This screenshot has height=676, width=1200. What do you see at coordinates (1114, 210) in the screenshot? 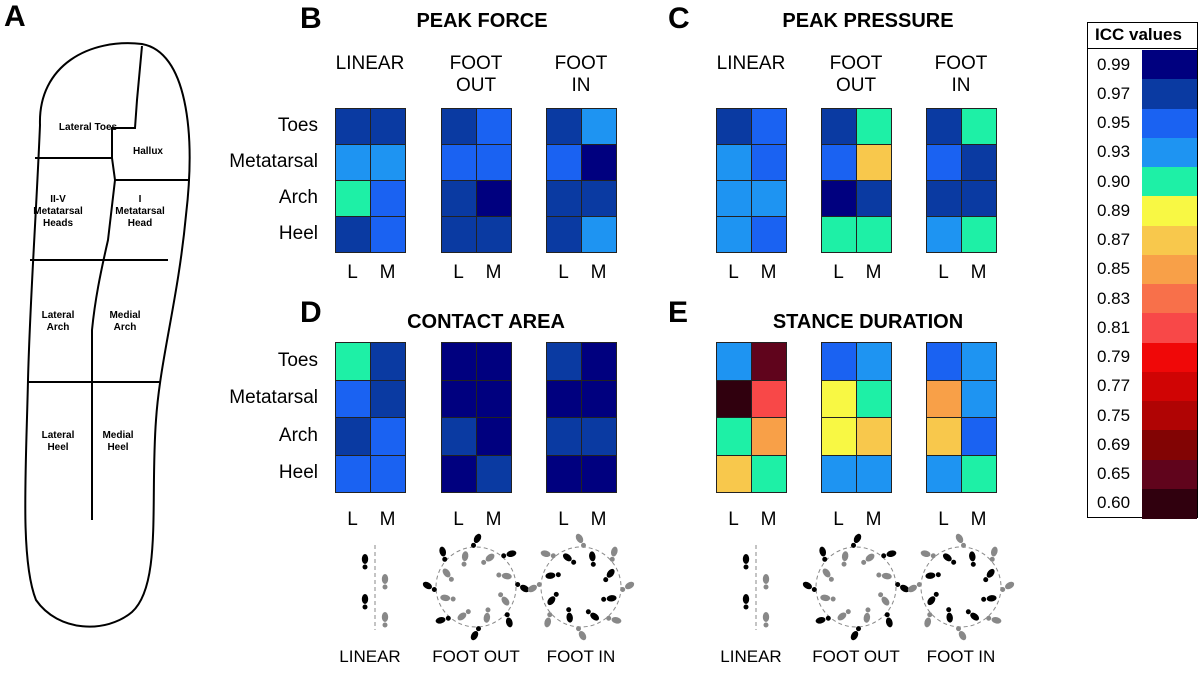
I see `legend-label: 0.89` at bounding box center [1114, 210].